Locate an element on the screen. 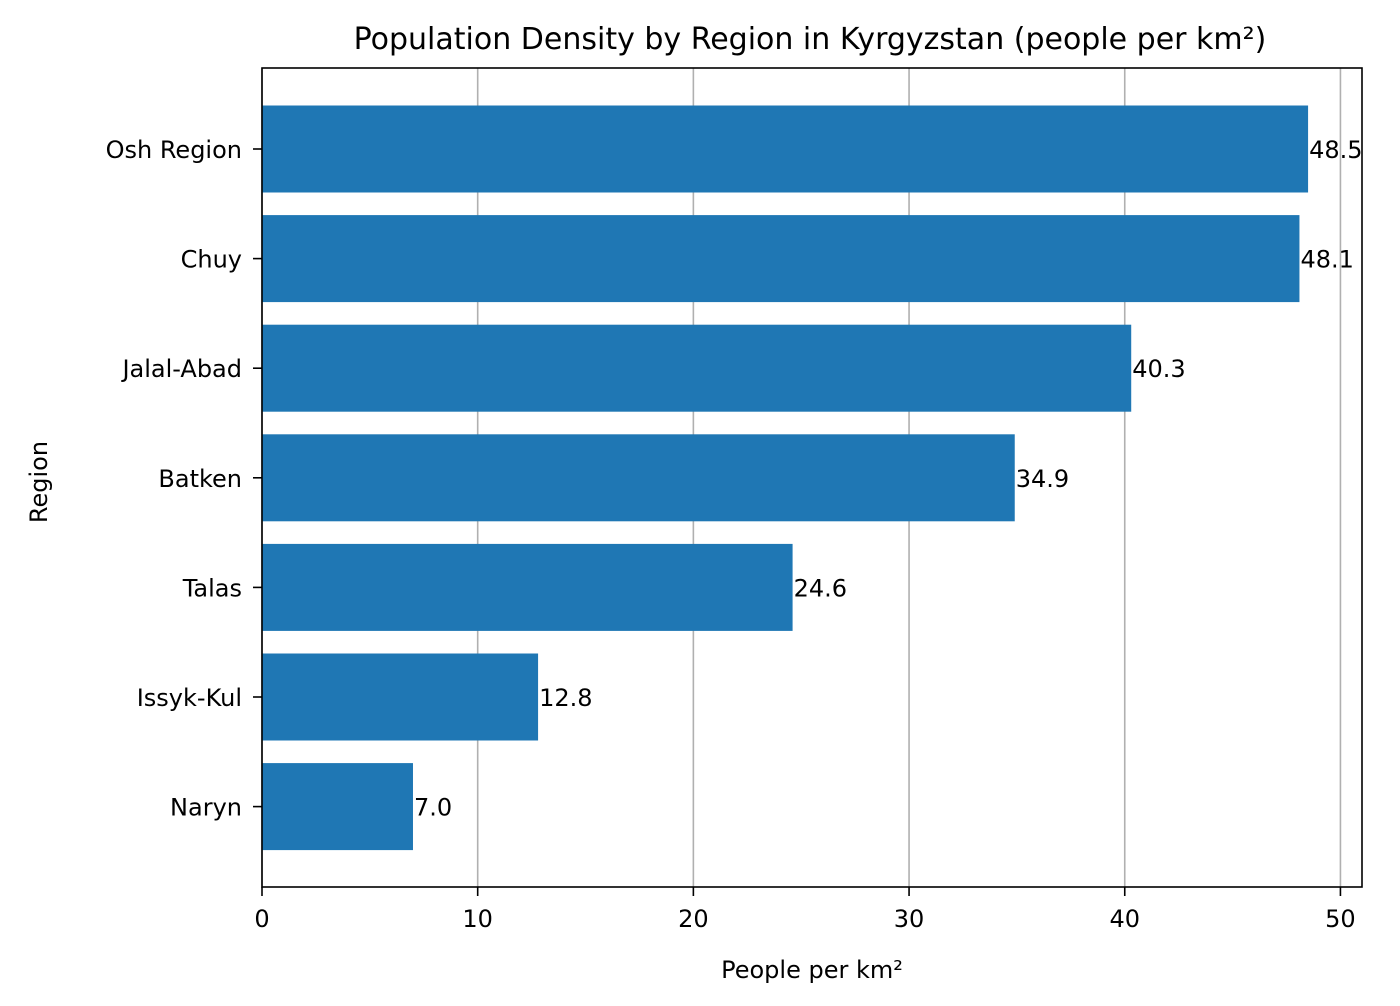 This screenshot has width=1400, height=1006. y-tick-label: Jalal-Abad is located at coordinates (181, 369).